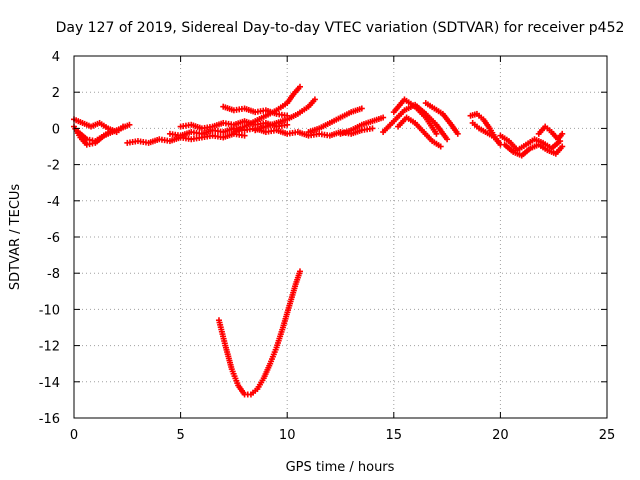 This screenshot has width=640, height=480. Describe the element at coordinates (180, 435) in the screenshot. I see `x-tick-label: 5` at that location.